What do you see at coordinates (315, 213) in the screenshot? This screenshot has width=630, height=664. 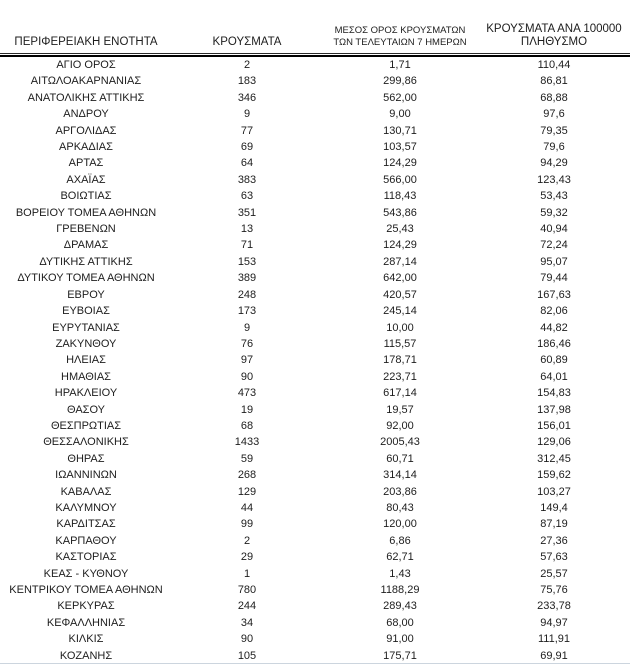 I see `table-row: ΒΟΡΕΙΟΥ ΤΟΜΕΑ ΑΘΗΝΩΝ 351 543,86 59,32` at bounding box center [315, 213].